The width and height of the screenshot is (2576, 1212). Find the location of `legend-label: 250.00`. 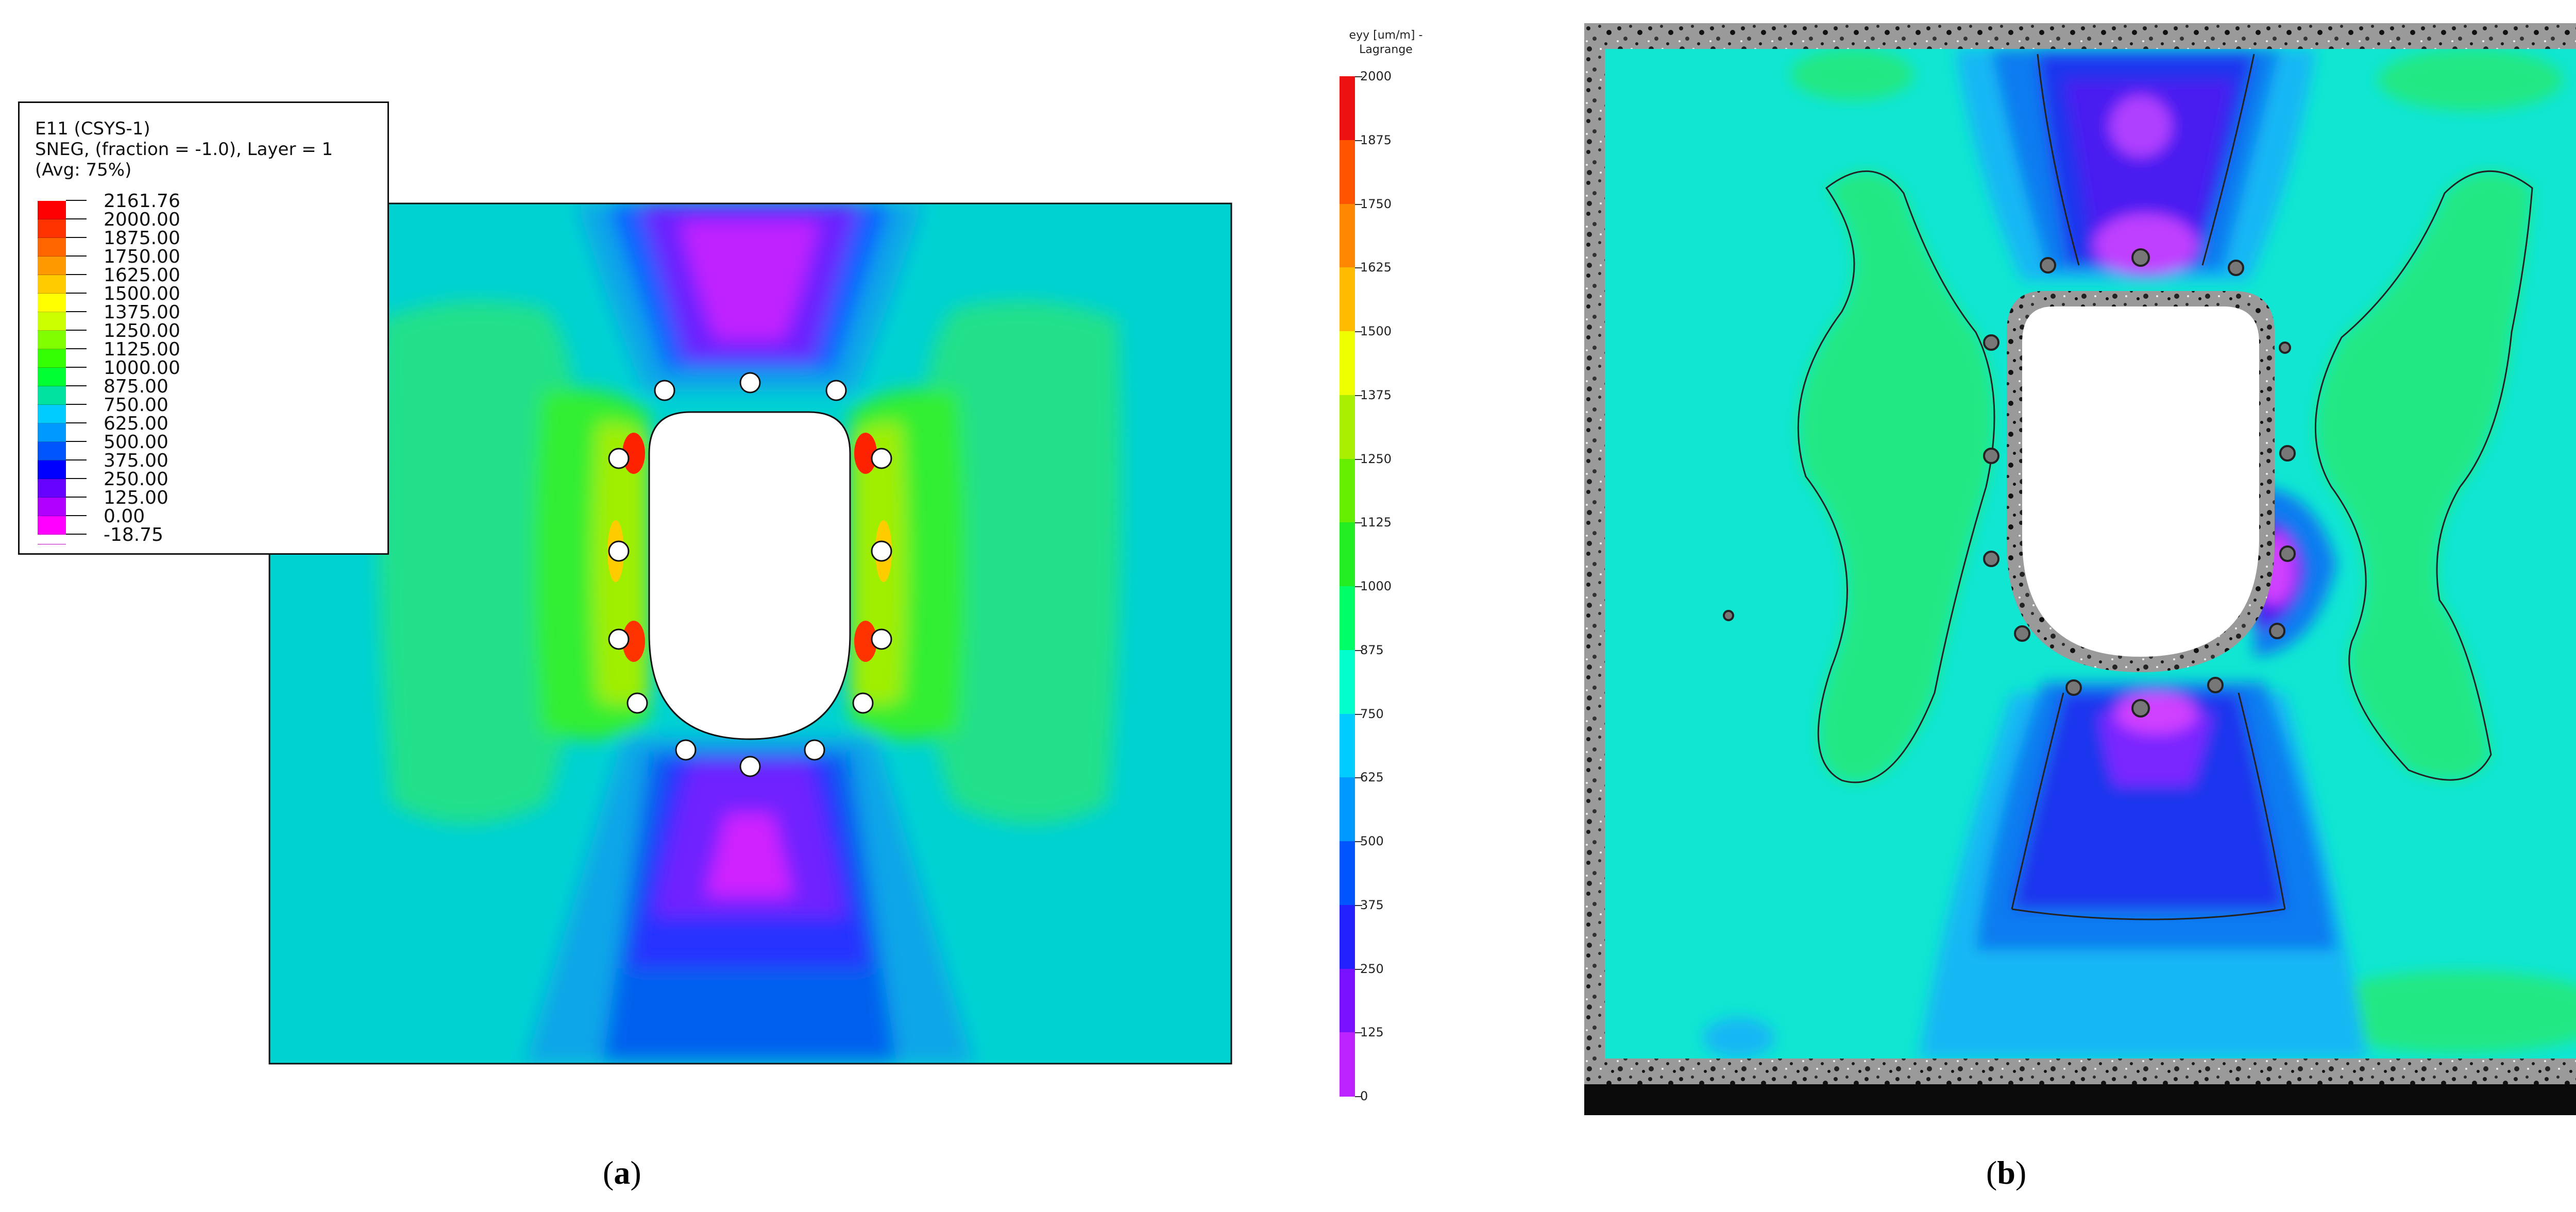

legend-label: 250.00 is located at coordinates (136, 480).